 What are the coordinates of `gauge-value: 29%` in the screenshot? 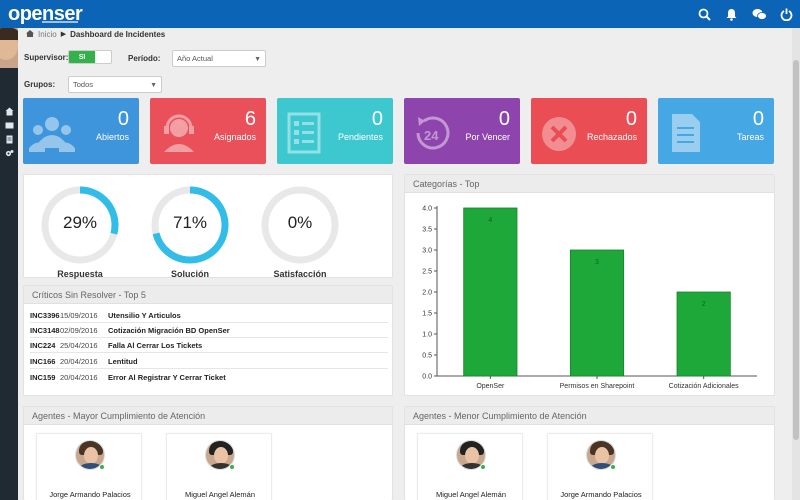 It's located at (80, 222).